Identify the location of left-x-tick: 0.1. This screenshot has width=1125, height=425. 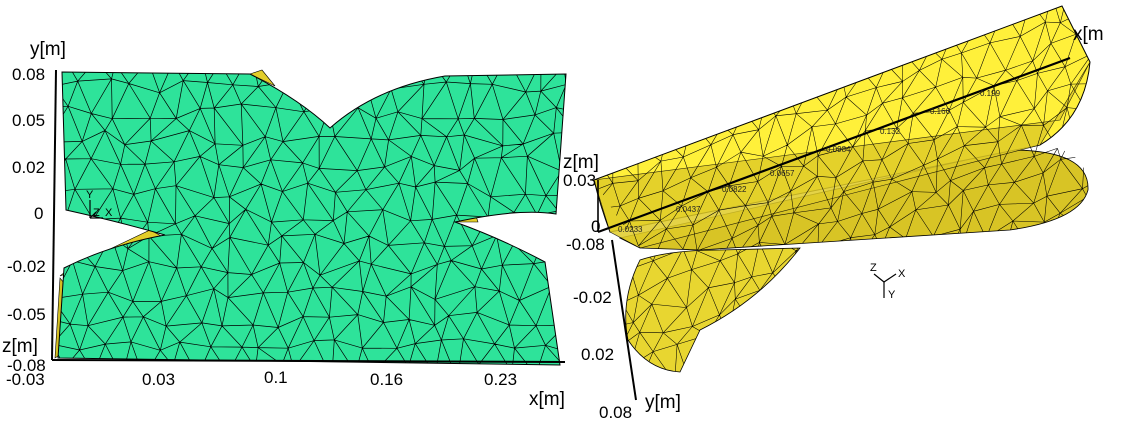
(276, 377).